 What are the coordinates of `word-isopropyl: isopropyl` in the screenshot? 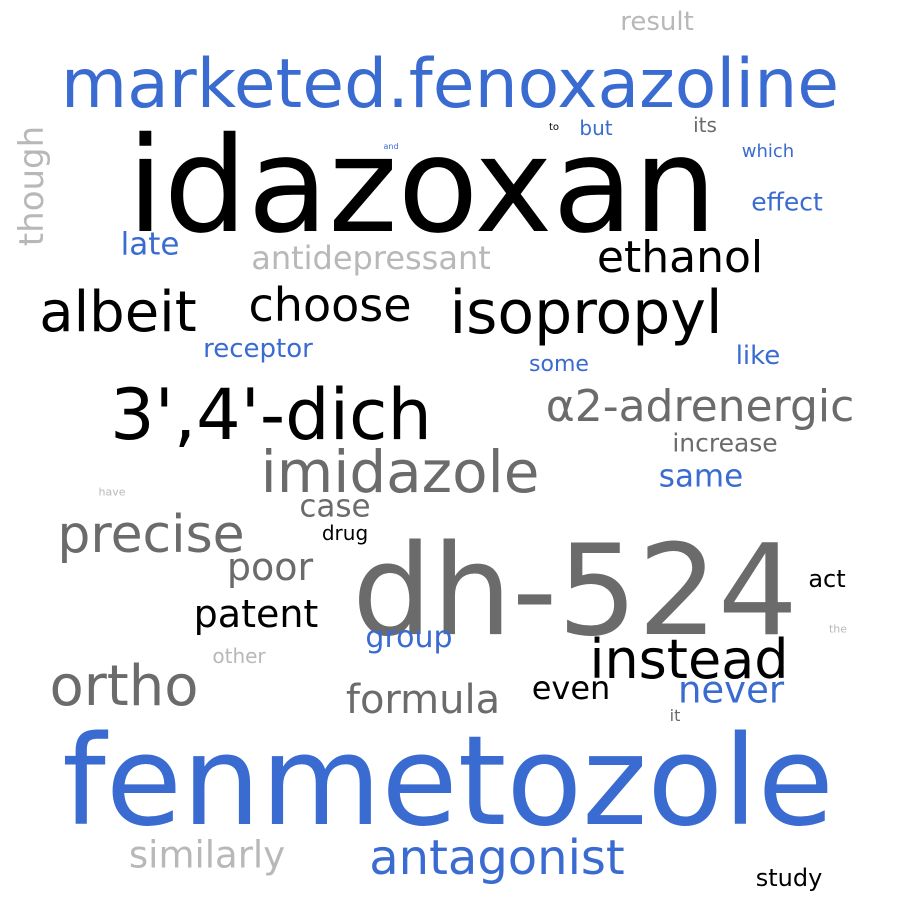 It's located at (586, 313).